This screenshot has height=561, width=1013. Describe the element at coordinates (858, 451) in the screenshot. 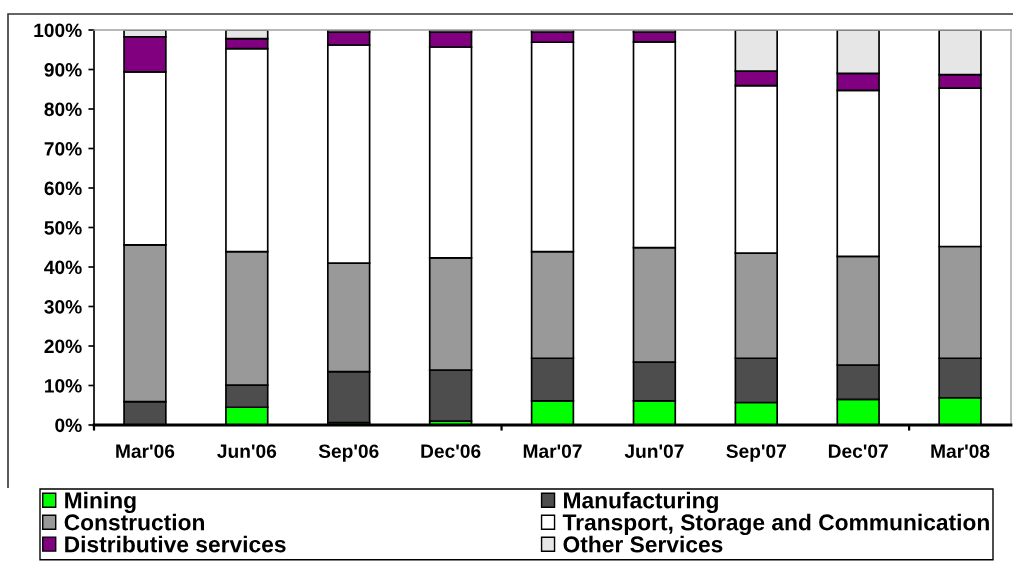

I see `x-tick-label: Dec'07` at that location.